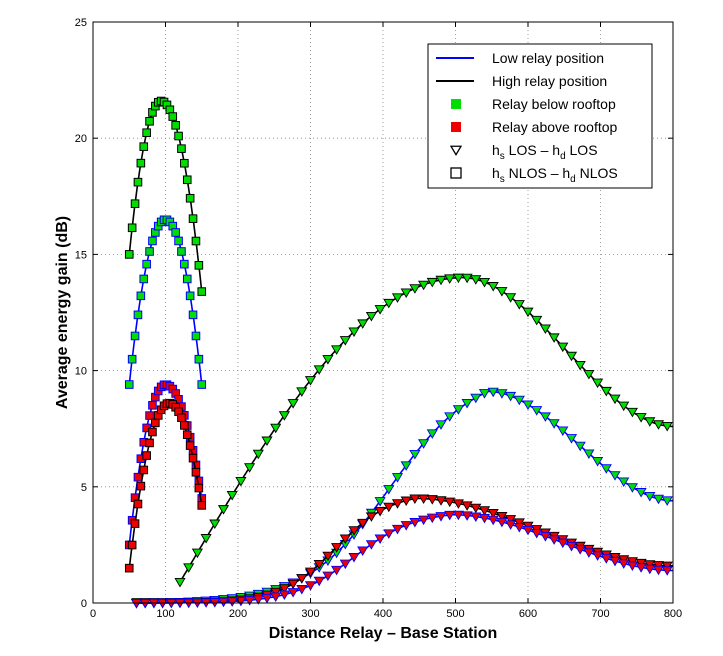 The height and width of the screenshot is (656, 723). Describe the element at coordinates (81, 139) in the screenshot. I see `y-tick-label: 20` at that location.